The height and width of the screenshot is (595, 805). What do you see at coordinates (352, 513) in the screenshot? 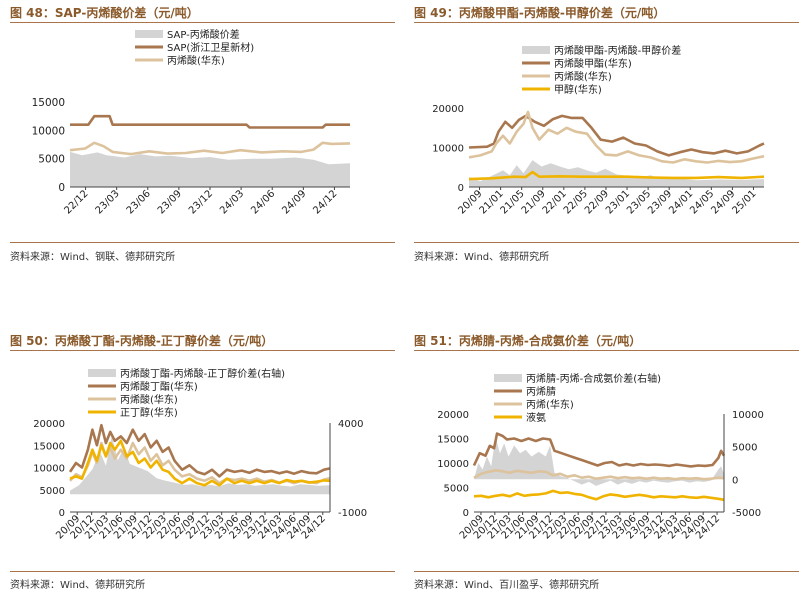
I see `y2-tick-label: -1000` at bounding box center [352, 513].